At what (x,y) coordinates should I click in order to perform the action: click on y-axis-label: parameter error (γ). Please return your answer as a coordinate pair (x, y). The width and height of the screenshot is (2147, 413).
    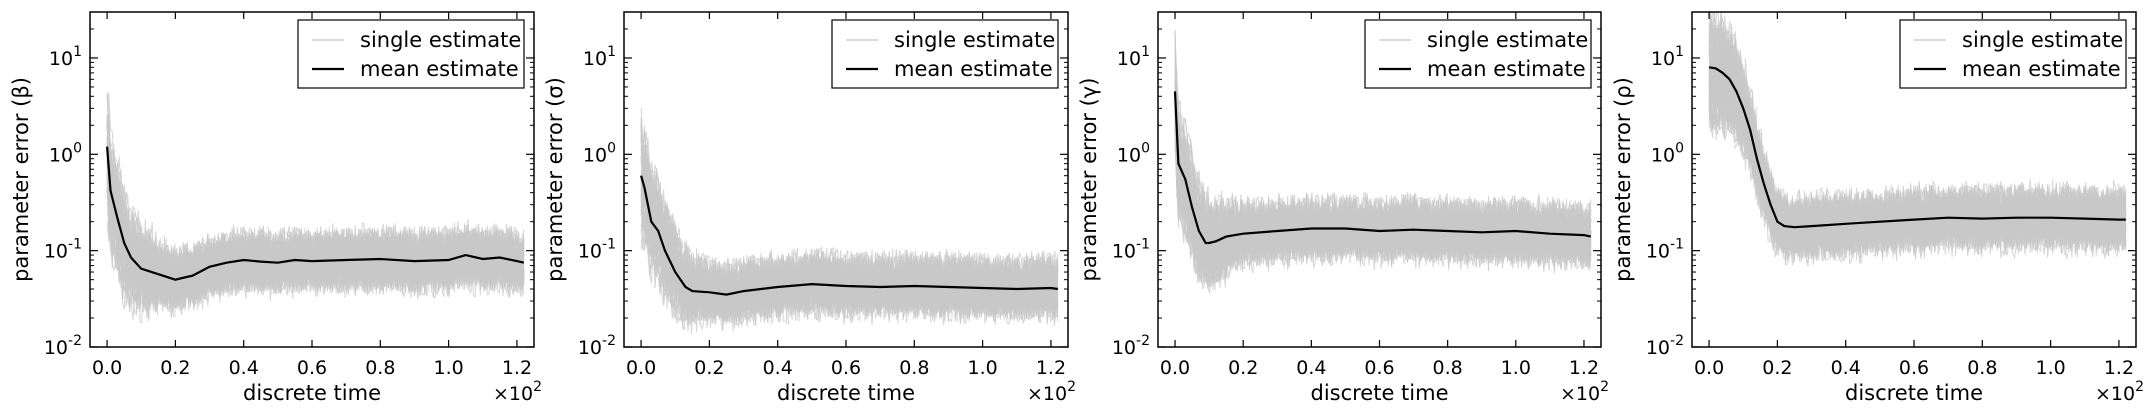
    Looking at the image, I should click on (1089, 180).